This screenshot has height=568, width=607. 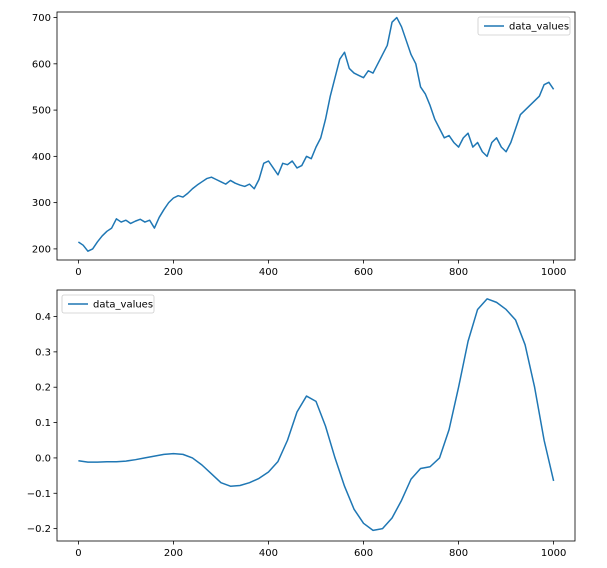 What do you see at coordinates (41, 203) in the screenshot?
I see `y-tick-label: 300` at bounding box center [41, 203].